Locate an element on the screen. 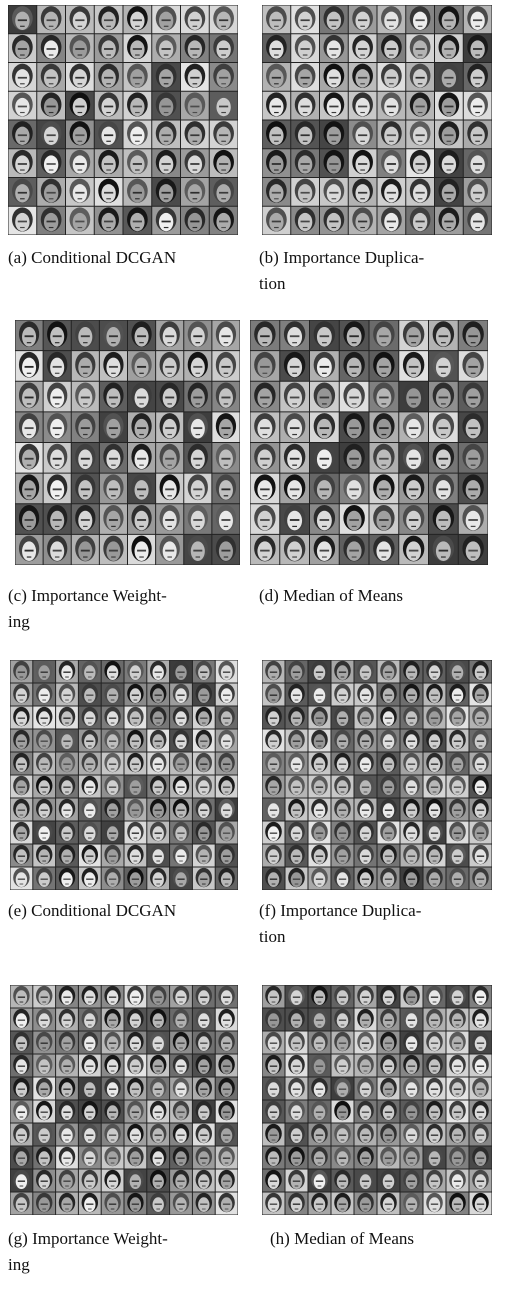  caption: (c) Importance Weight- is located at coordinates (87, 595).